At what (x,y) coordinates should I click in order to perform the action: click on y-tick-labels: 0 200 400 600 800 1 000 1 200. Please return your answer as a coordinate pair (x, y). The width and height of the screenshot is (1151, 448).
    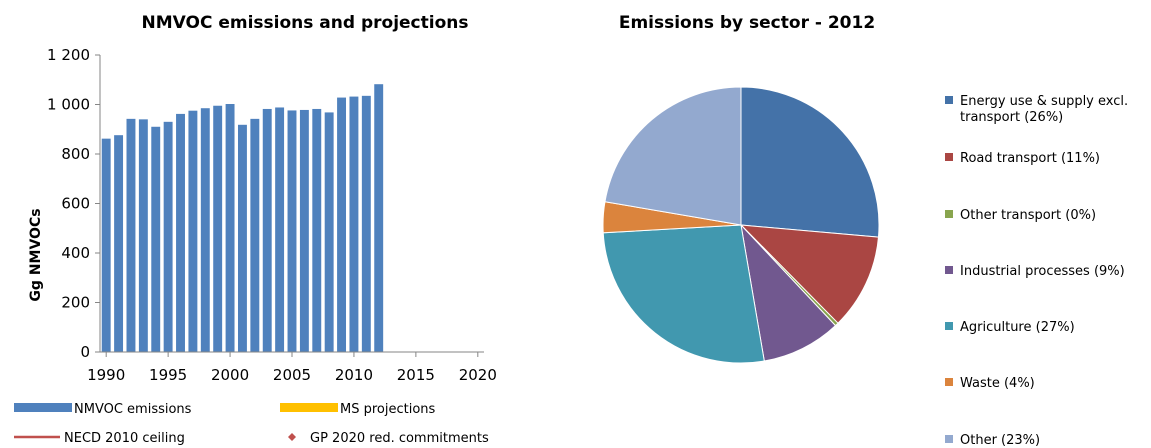
    Looking at the image, I should click on (68, 203).